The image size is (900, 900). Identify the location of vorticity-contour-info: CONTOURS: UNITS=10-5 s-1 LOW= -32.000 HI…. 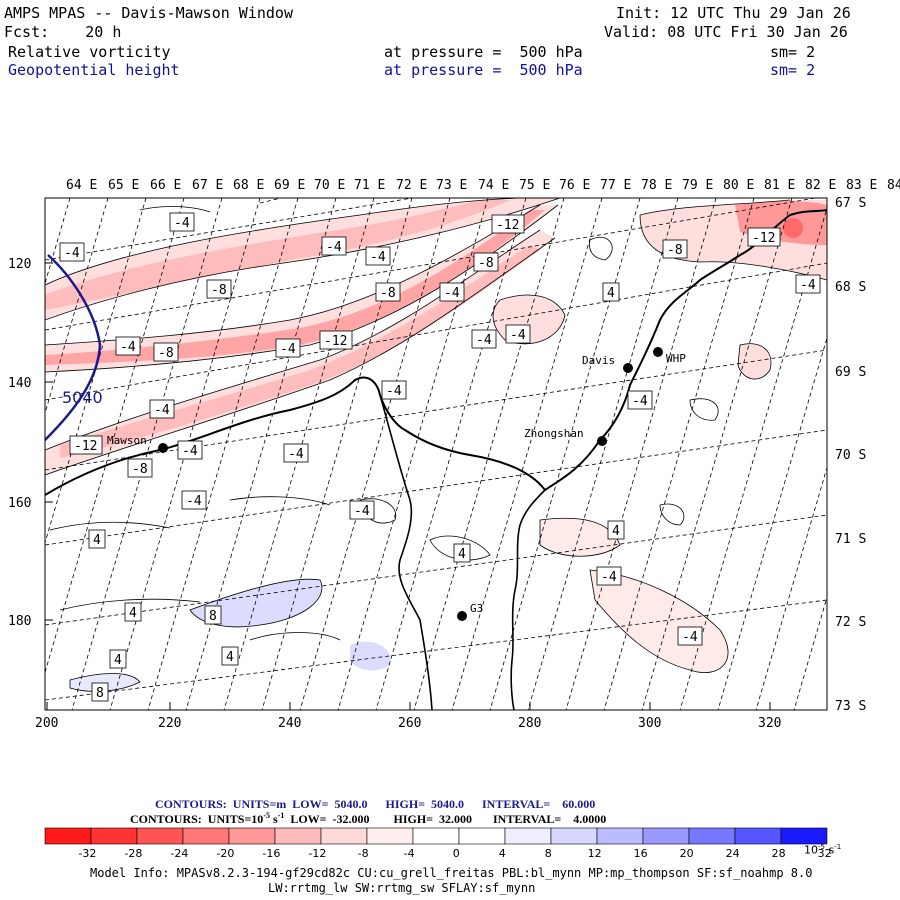
(368, 819).